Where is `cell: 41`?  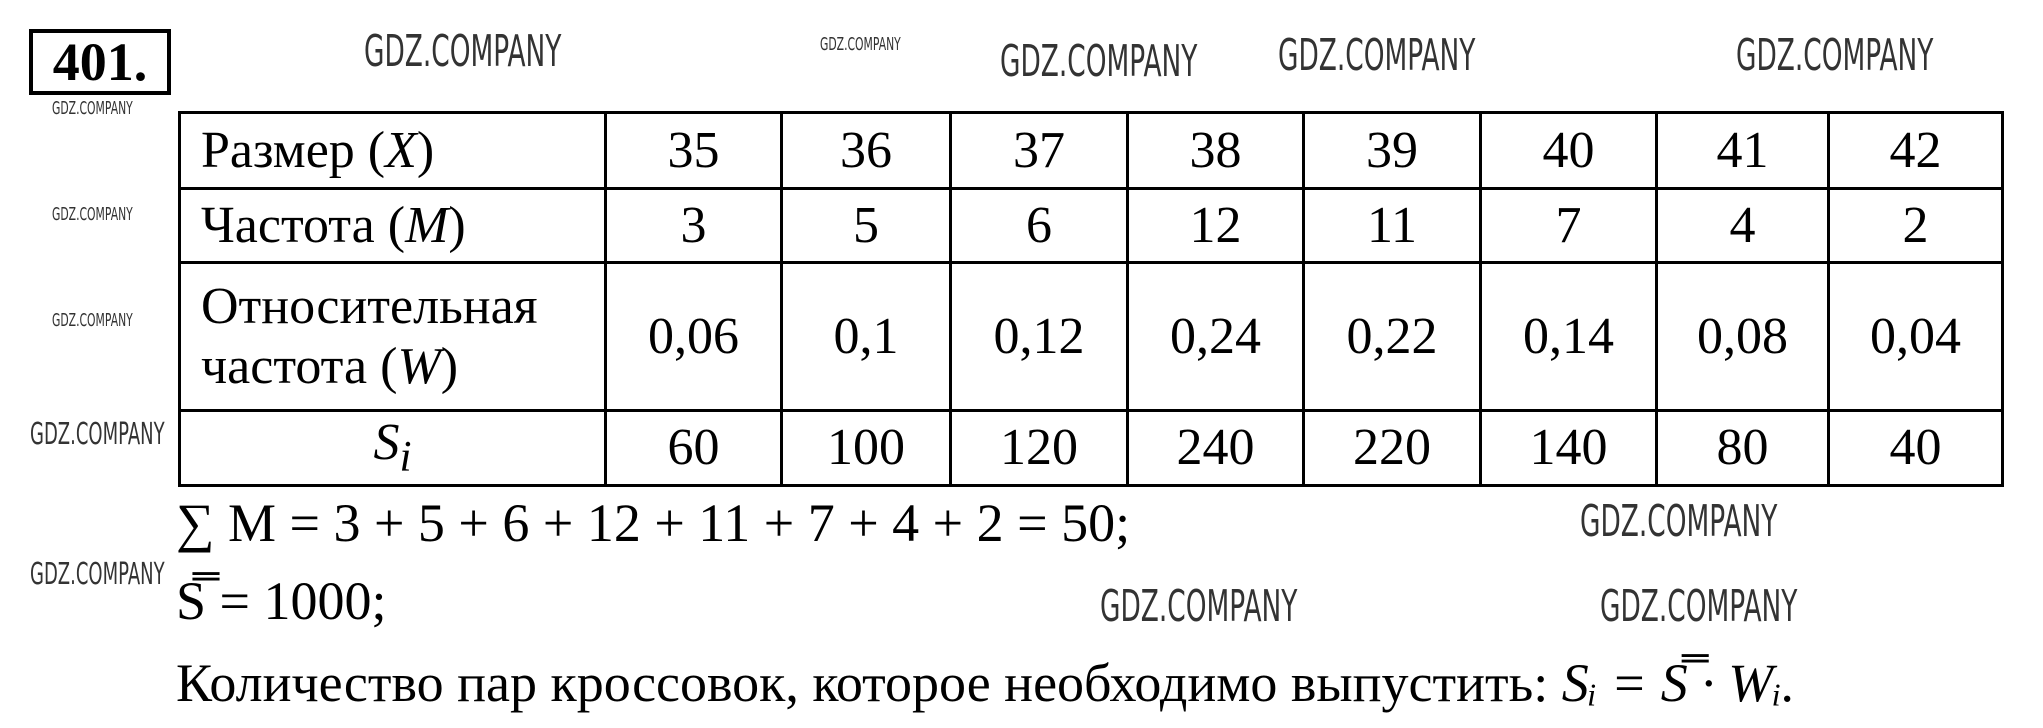 cell: 41 is located at coordinates (1742, 150).